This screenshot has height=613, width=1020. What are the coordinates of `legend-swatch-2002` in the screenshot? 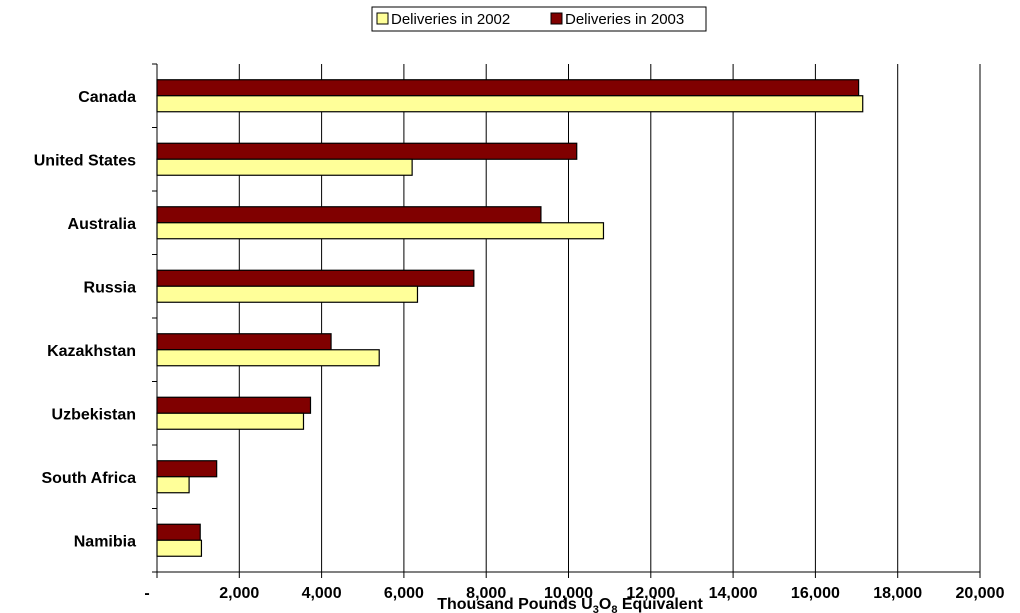 It's located at (382, 18).